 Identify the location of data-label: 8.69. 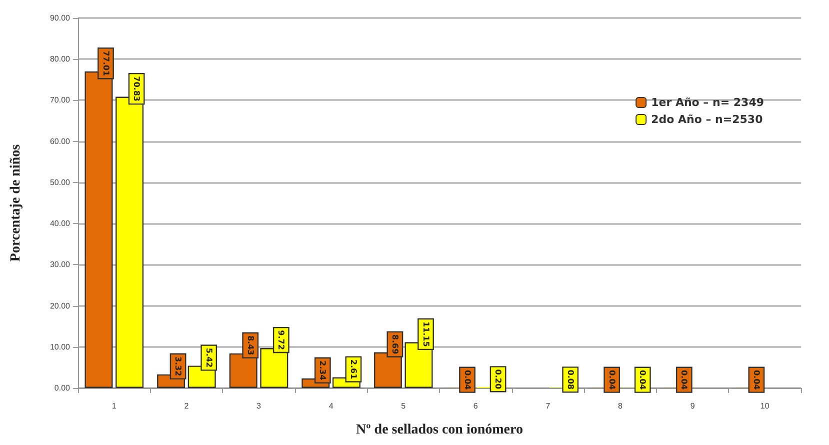
(395, 344).